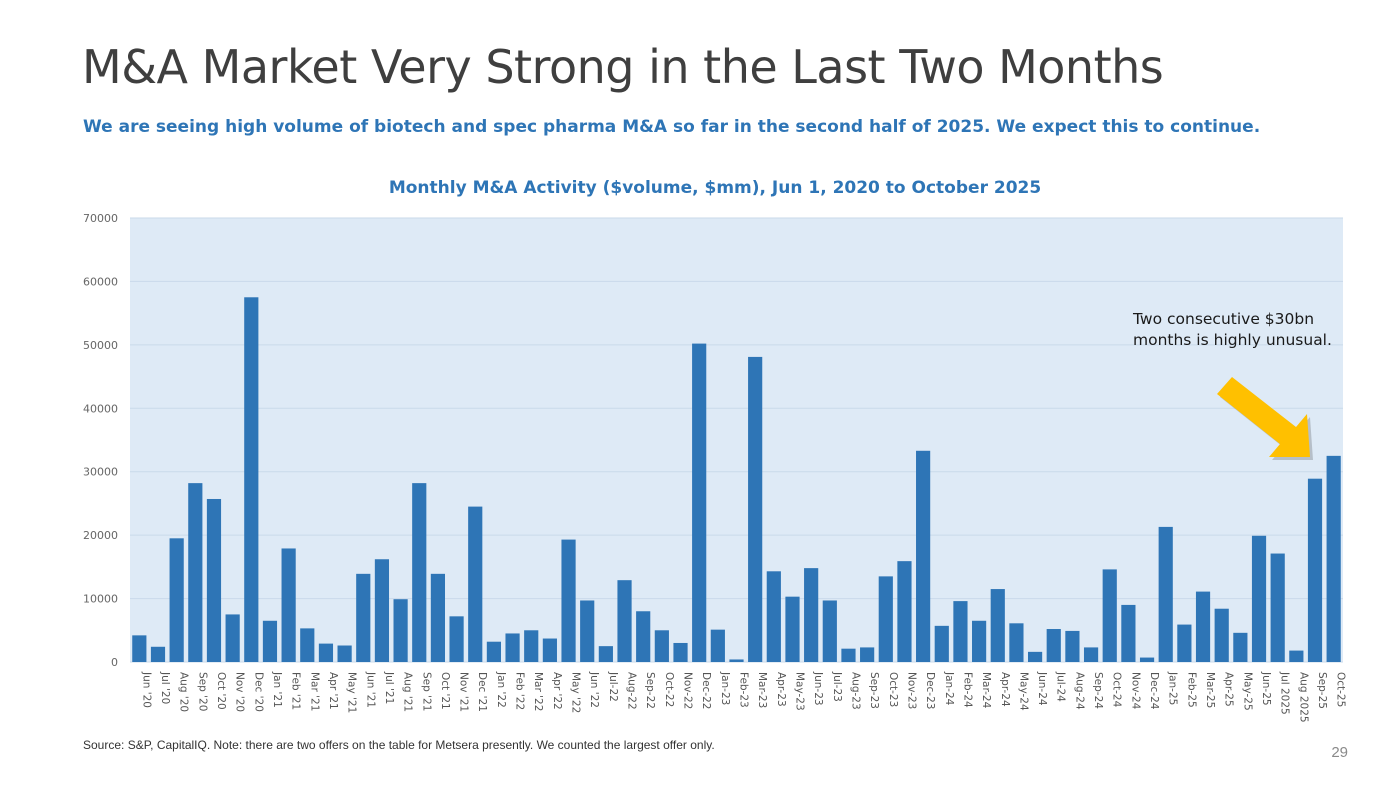  I want to click on x-tick-label: Mar '22, so click(538, 691).